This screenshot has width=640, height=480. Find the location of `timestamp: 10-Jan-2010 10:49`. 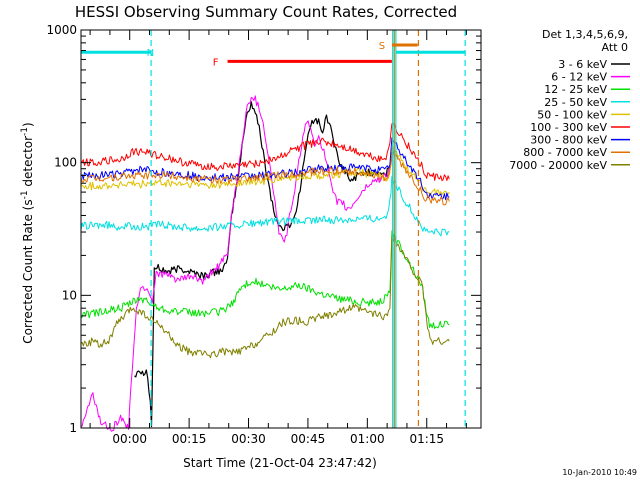

timestamp: 10-Jan-2010 10:49 is located at coordinates (599, 472).